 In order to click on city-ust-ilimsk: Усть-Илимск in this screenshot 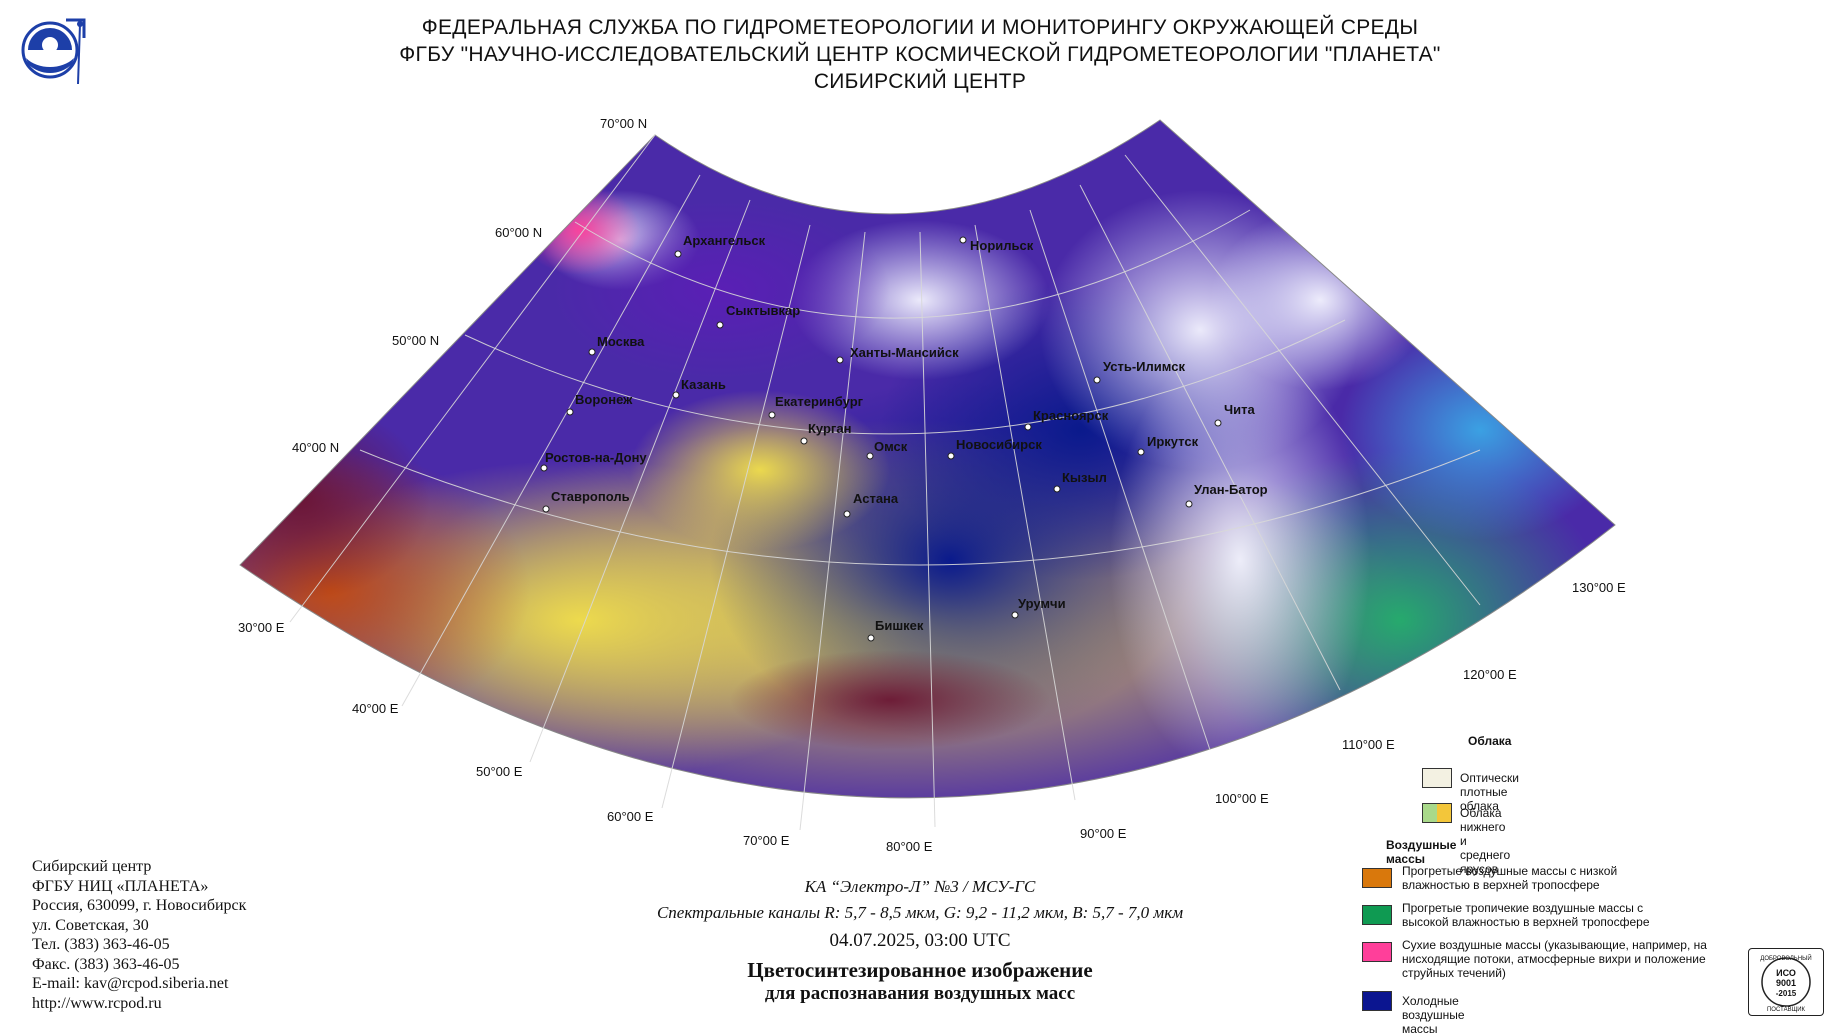, I will do `click(1139, 371)`.